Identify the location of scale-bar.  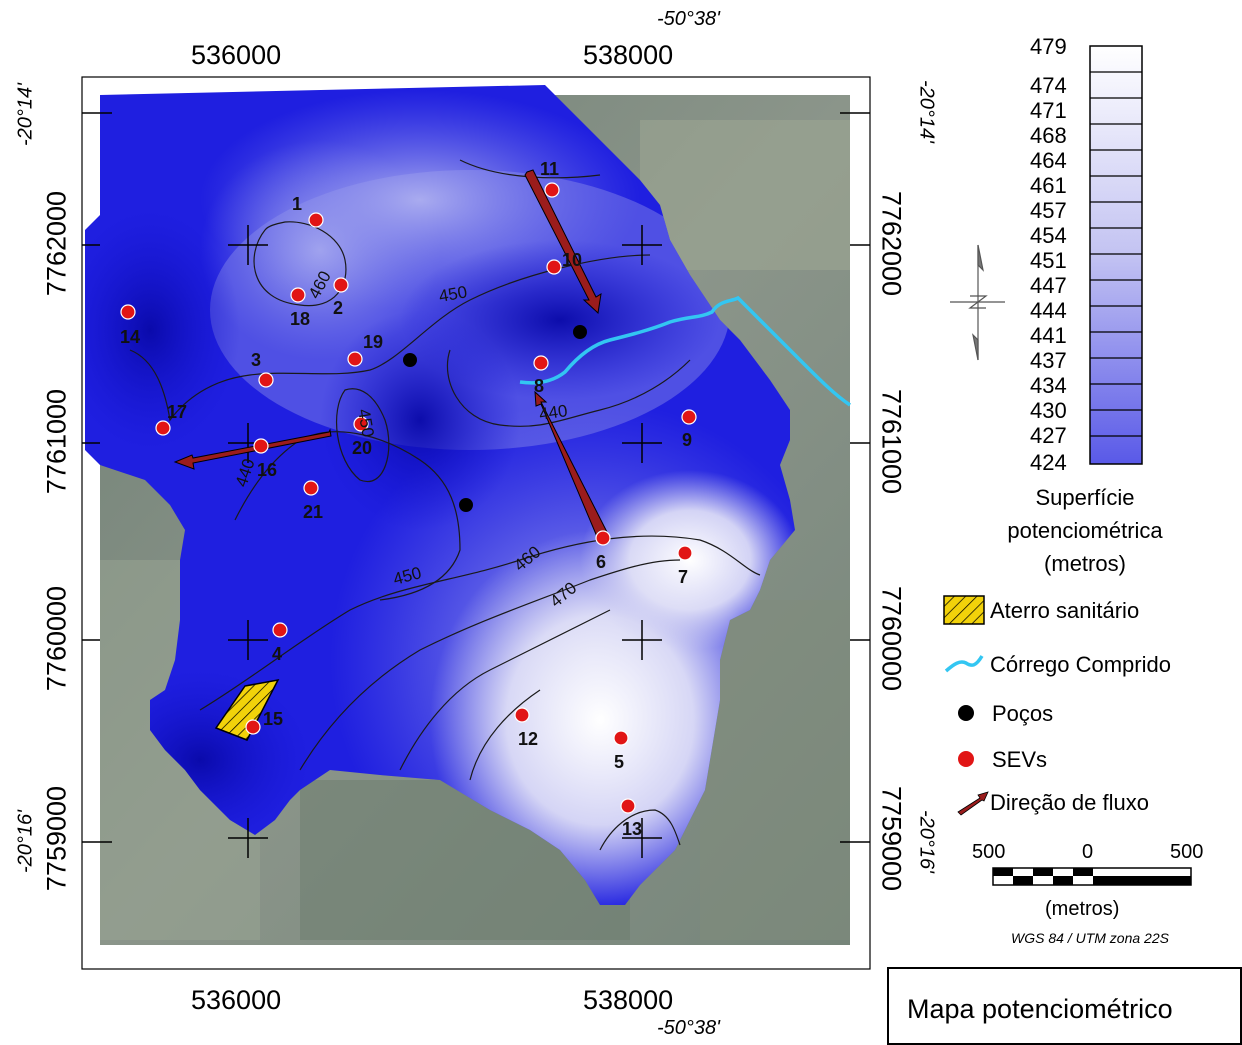
(1092, 876).